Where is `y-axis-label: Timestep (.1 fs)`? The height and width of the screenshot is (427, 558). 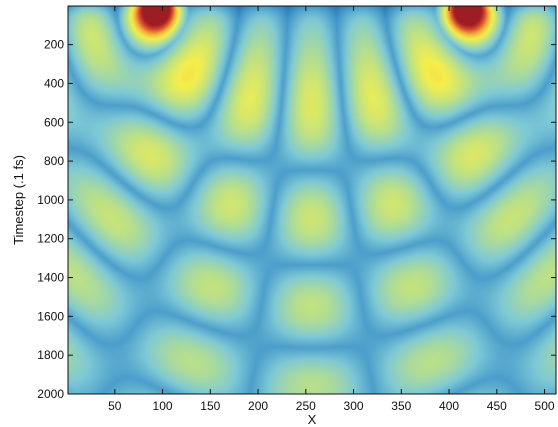 y-axis-label: Timestep (.1 fs) is located at coordinates (18, 200).